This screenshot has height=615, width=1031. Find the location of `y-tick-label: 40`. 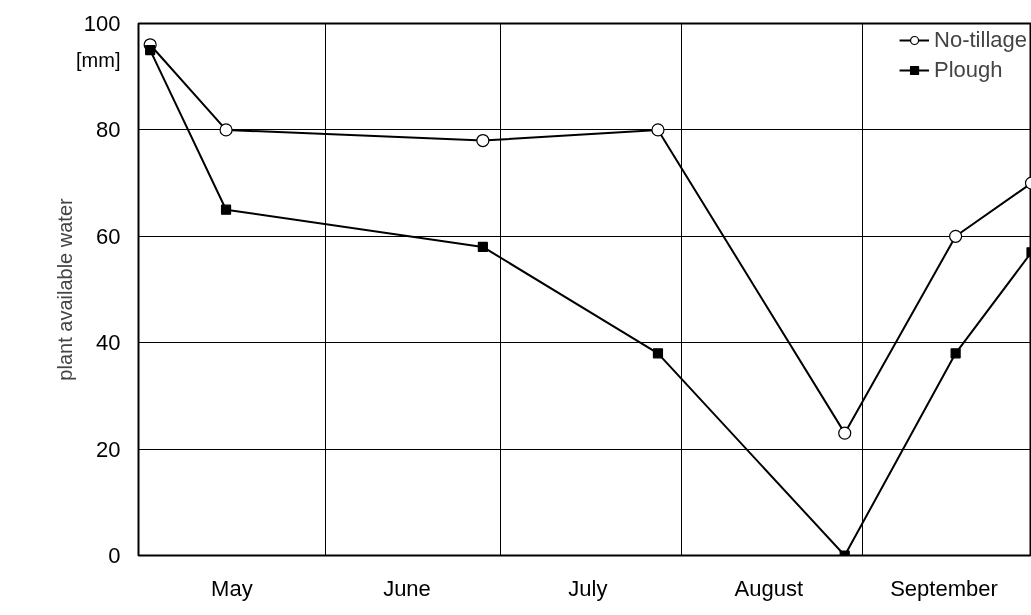

y-tick-label: 40 is located at coordinates (108, 343).